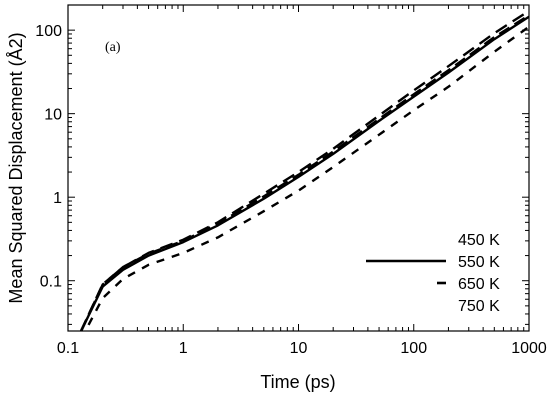 This screenshot has width=550, height=401. I want to click on x-tick-label: 0.1, so click(68, 348).